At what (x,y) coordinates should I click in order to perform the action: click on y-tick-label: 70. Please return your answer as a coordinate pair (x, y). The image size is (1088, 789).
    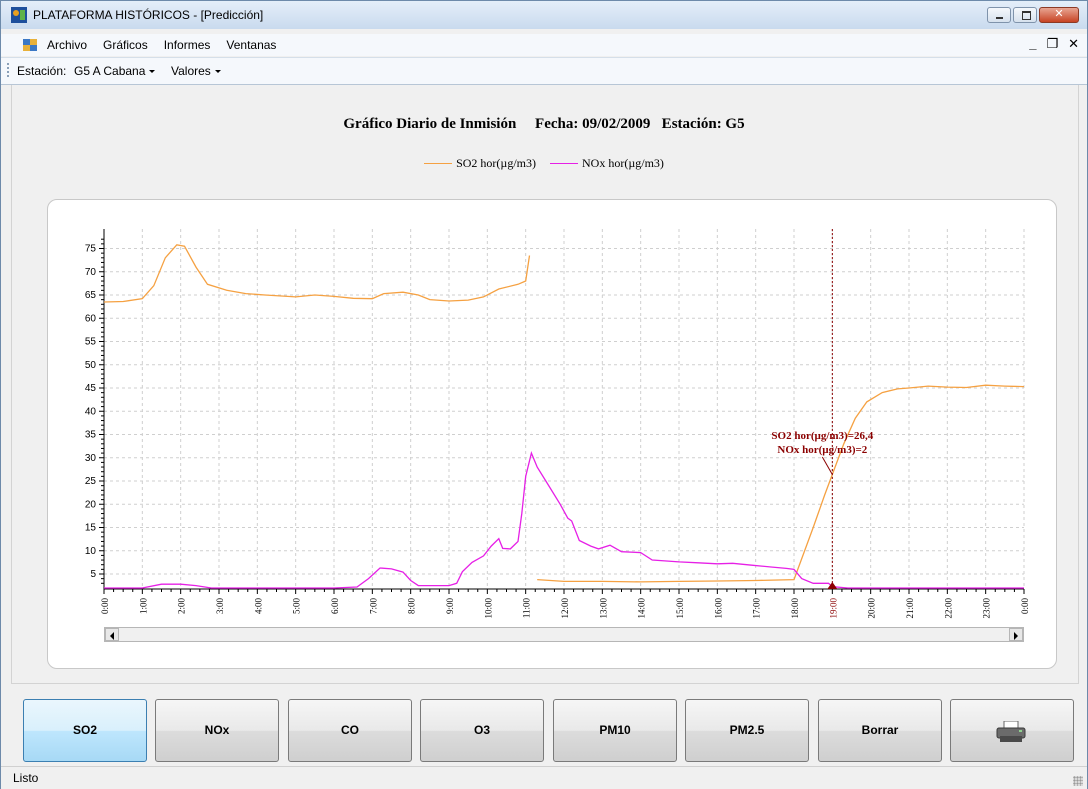
    Looking at the image, I should click on (91, 272).